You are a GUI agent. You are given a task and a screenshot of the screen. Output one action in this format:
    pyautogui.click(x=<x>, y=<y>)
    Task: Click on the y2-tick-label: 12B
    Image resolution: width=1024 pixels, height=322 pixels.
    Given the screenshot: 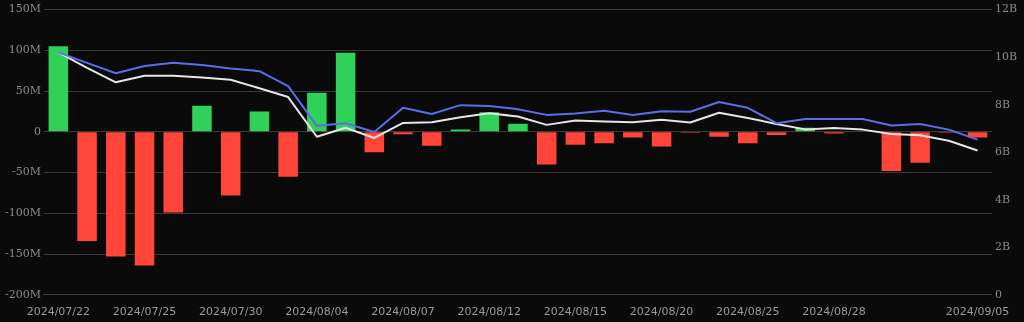 What is the action you would take?
    pyautogui.click(x=1006, y=9)
    